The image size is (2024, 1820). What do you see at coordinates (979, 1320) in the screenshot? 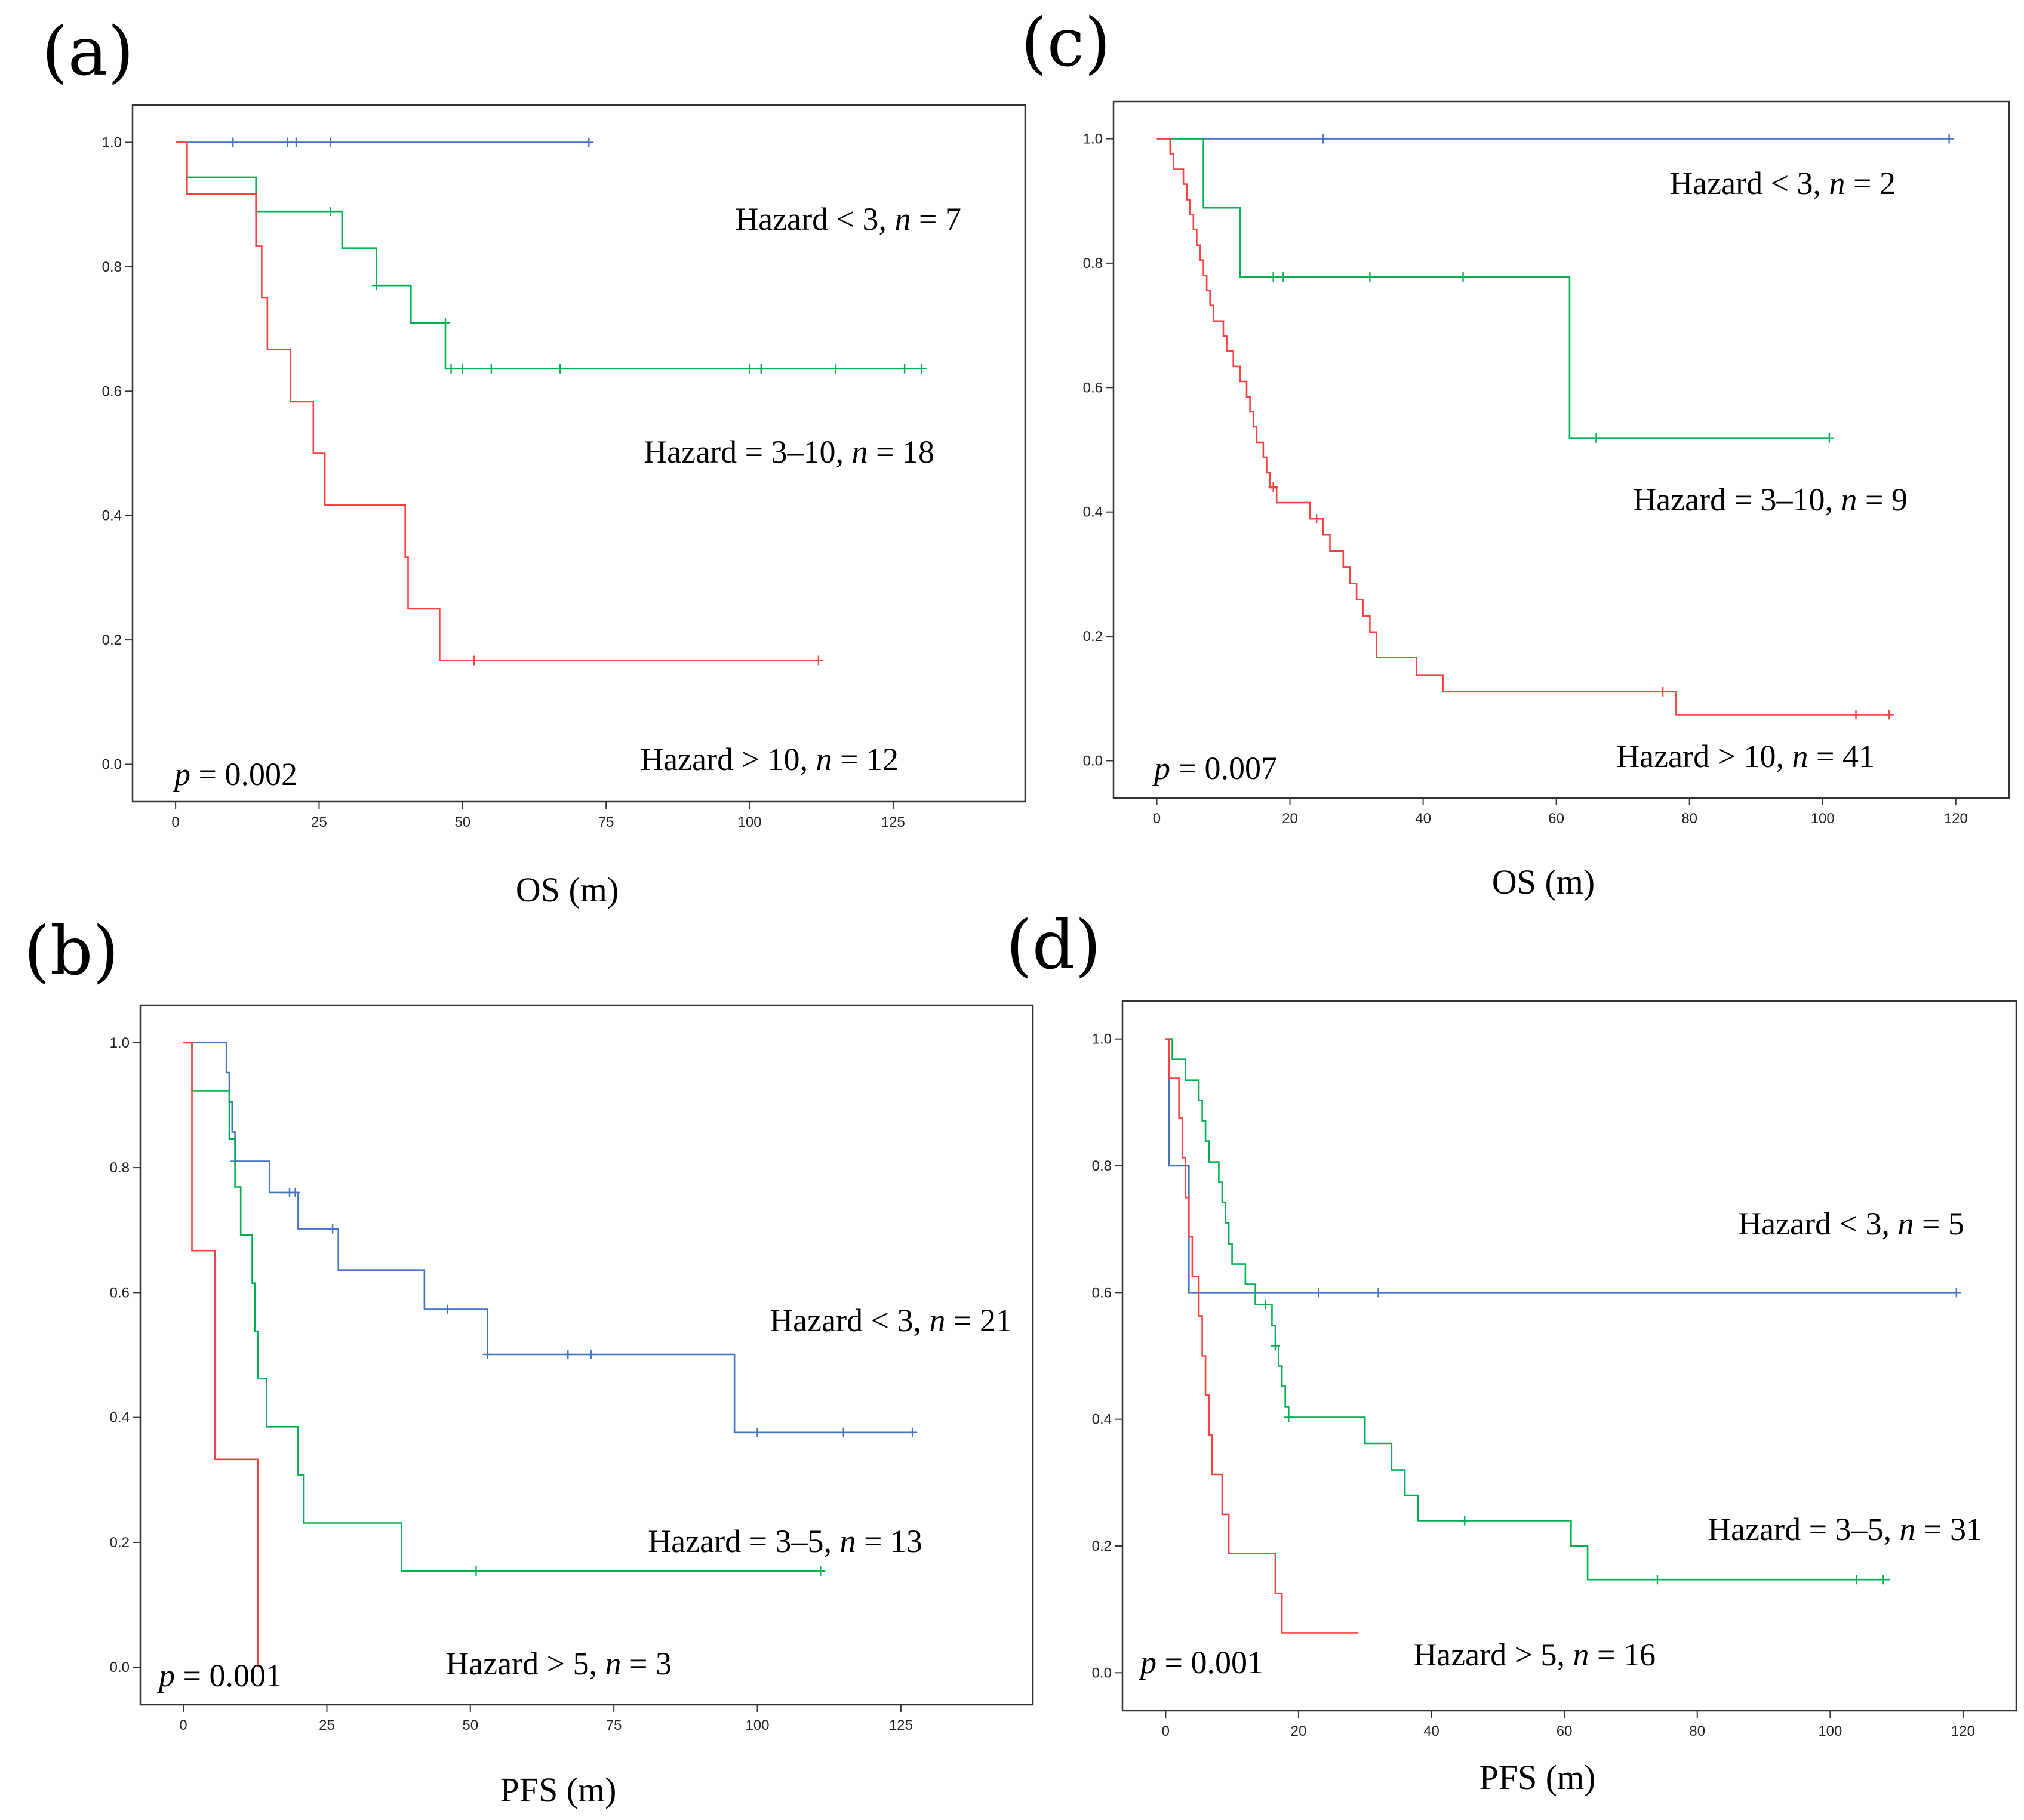
I see `series-label-count: = 21` at bounding box center [979, 1320].